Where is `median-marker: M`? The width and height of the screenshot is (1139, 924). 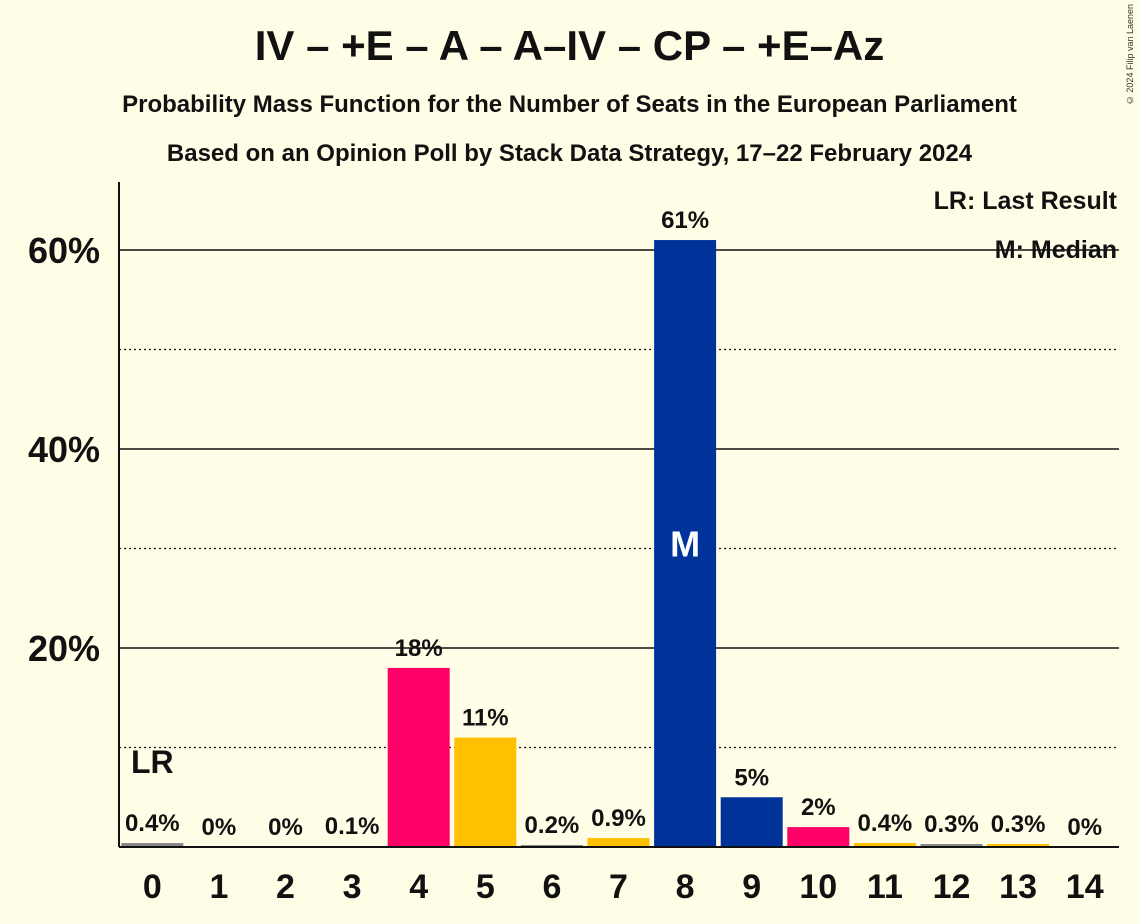
median-marker: M is located at coordinates (685, 544).